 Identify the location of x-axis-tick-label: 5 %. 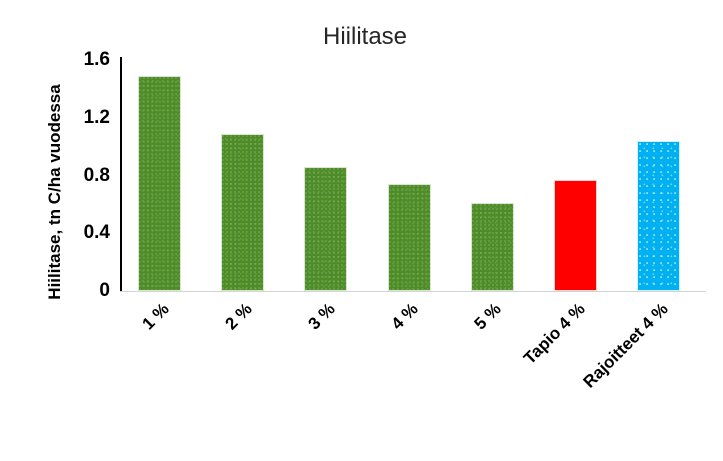
(488, 316).